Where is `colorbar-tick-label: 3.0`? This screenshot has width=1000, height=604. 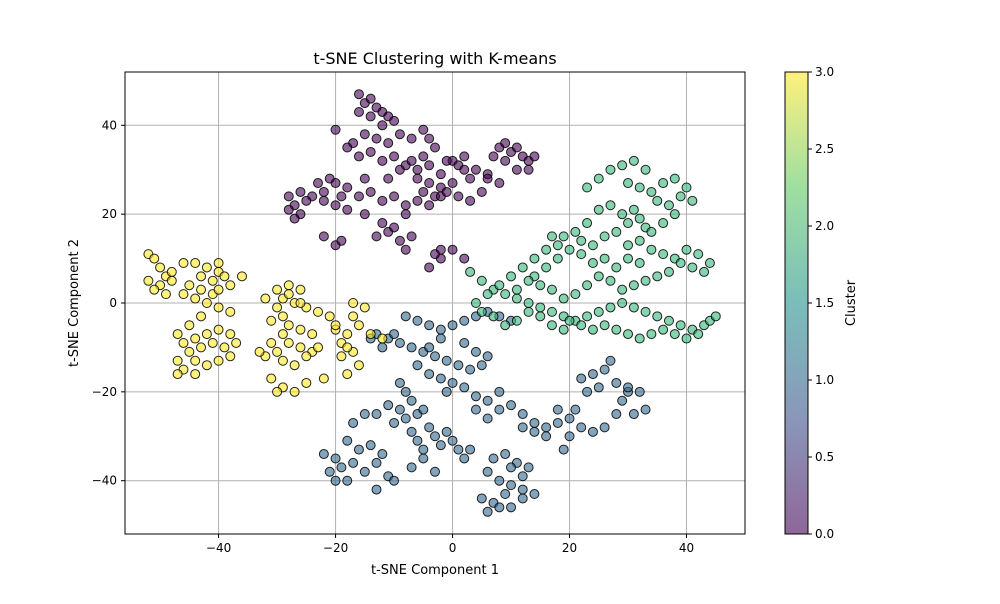
colorbar-tick-label: 3.0 is located at coordinates (824, 72).